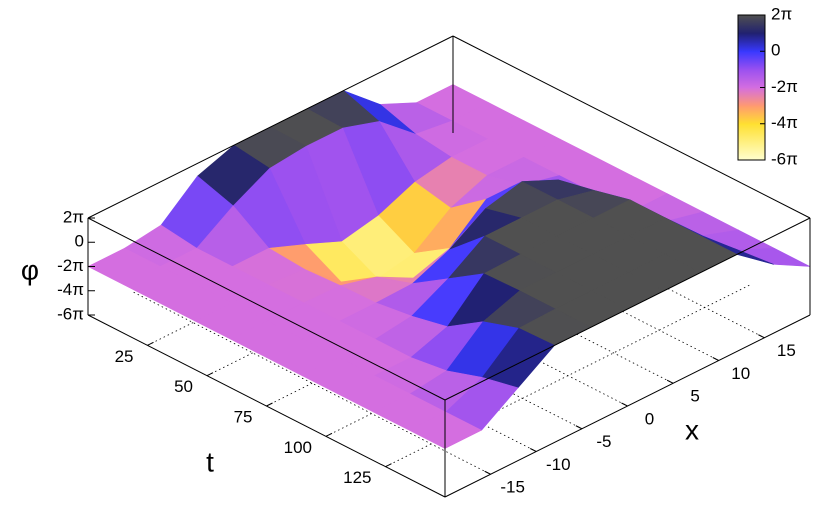 This screenshot has width=830, height=512. Describe the element at coordinates (767, 86) in the screenshot. I see `colorbar: 2π 0 -2π -4π -6π` at that location.